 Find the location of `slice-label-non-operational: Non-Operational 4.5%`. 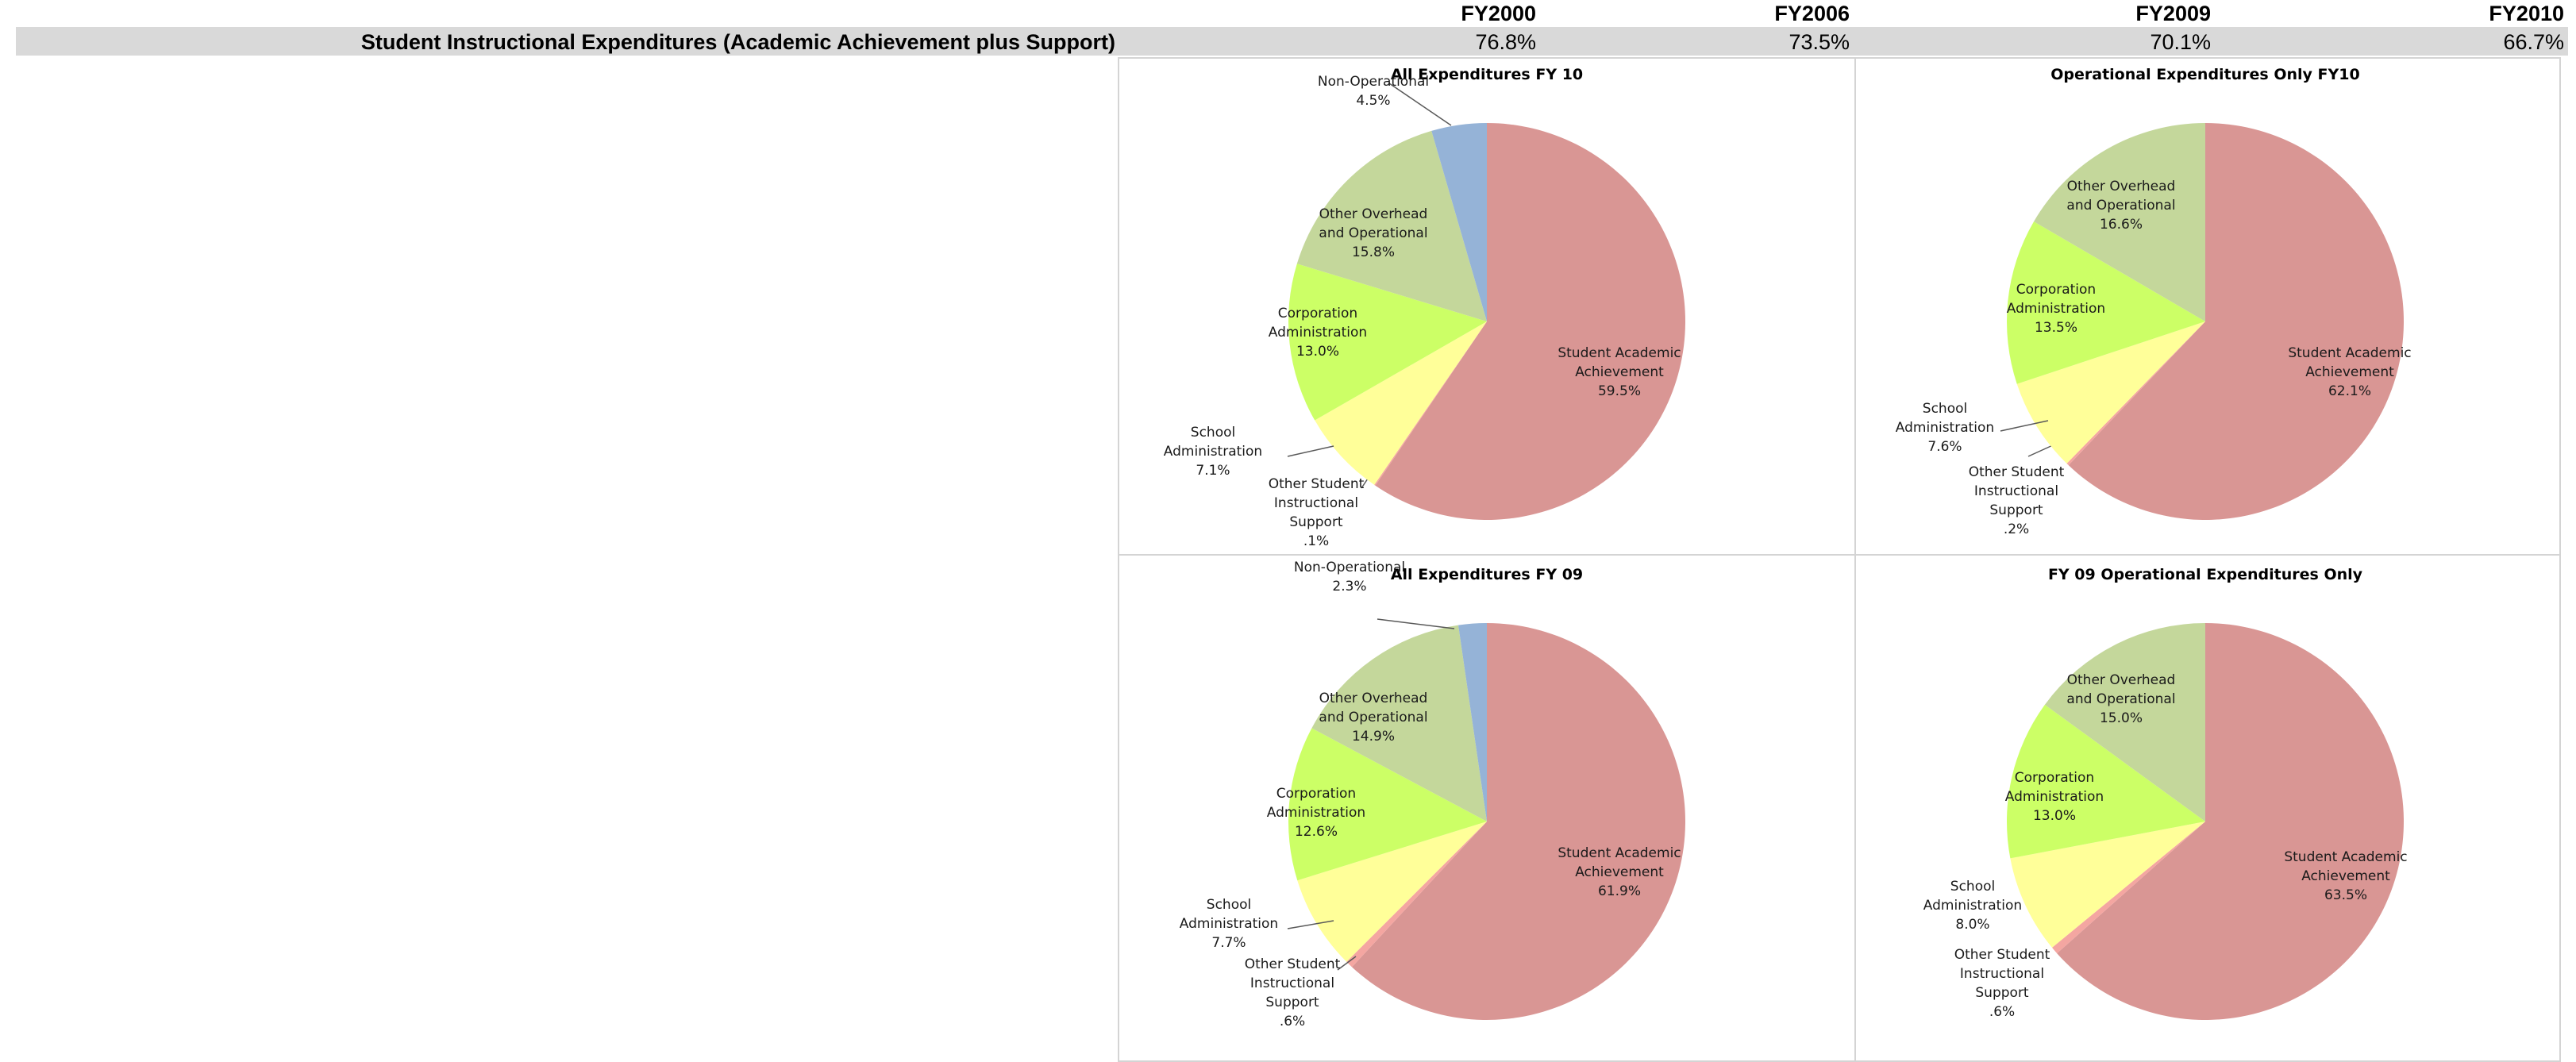

slice-label-non-operational: Non-Operational 4.5% is located at coordinates (1373, 91).